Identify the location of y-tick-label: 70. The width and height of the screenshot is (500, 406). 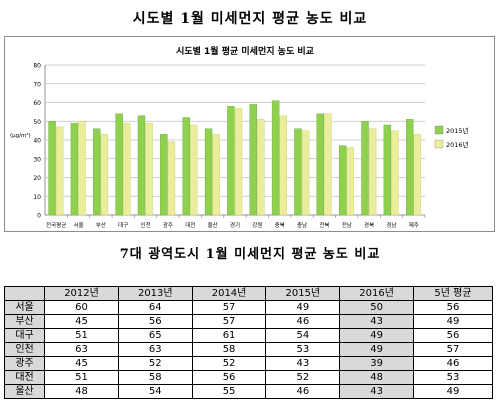
(37, 84).